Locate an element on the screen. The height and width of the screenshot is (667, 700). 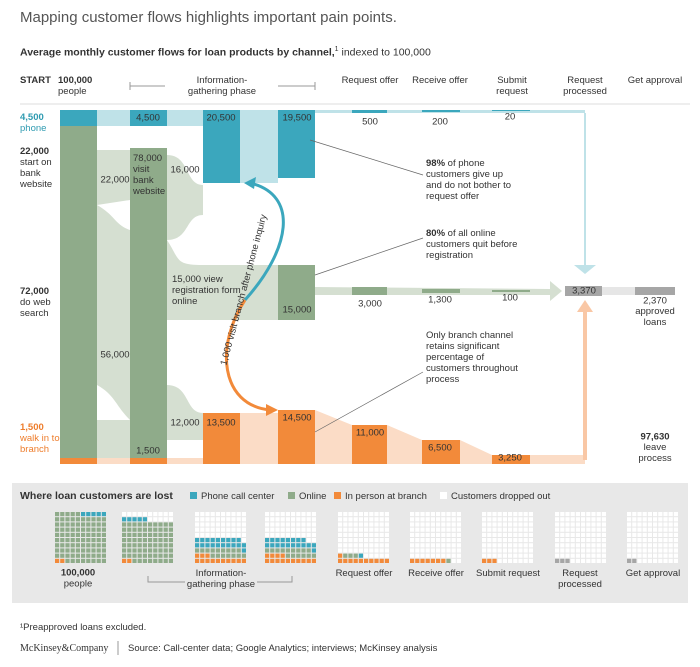
outcome-value: 2,370 is located at coordinates (655, 301).